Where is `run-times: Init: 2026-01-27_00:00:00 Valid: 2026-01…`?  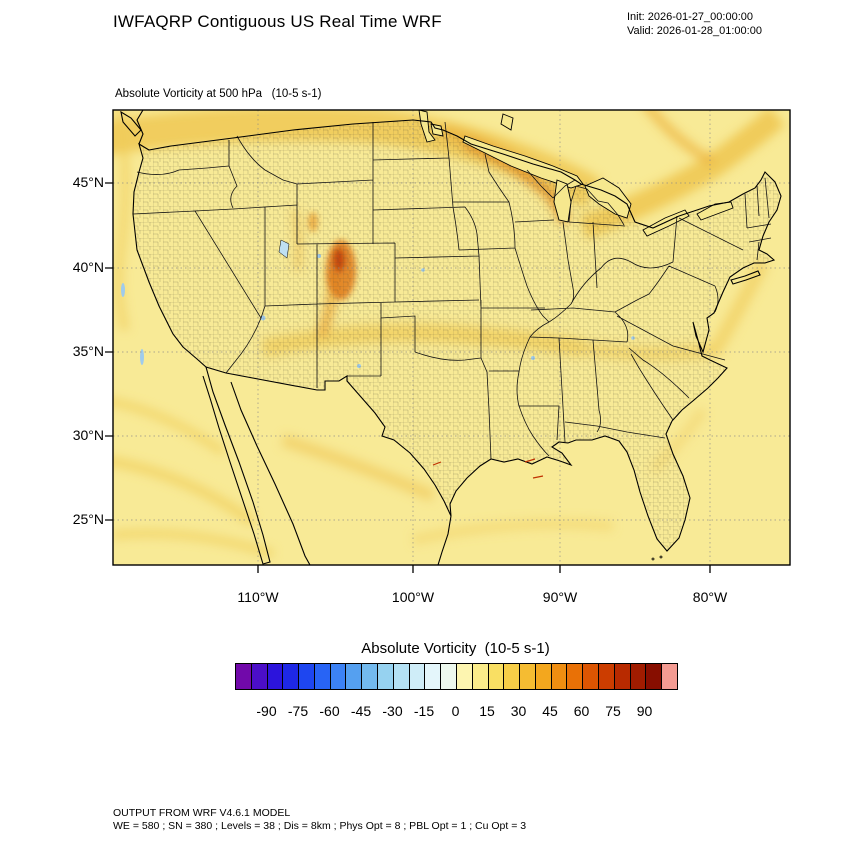
run-times: Init: 2026-01-27_00:00:00 Valid: 2026-01… is located at coordinates (694, 24).